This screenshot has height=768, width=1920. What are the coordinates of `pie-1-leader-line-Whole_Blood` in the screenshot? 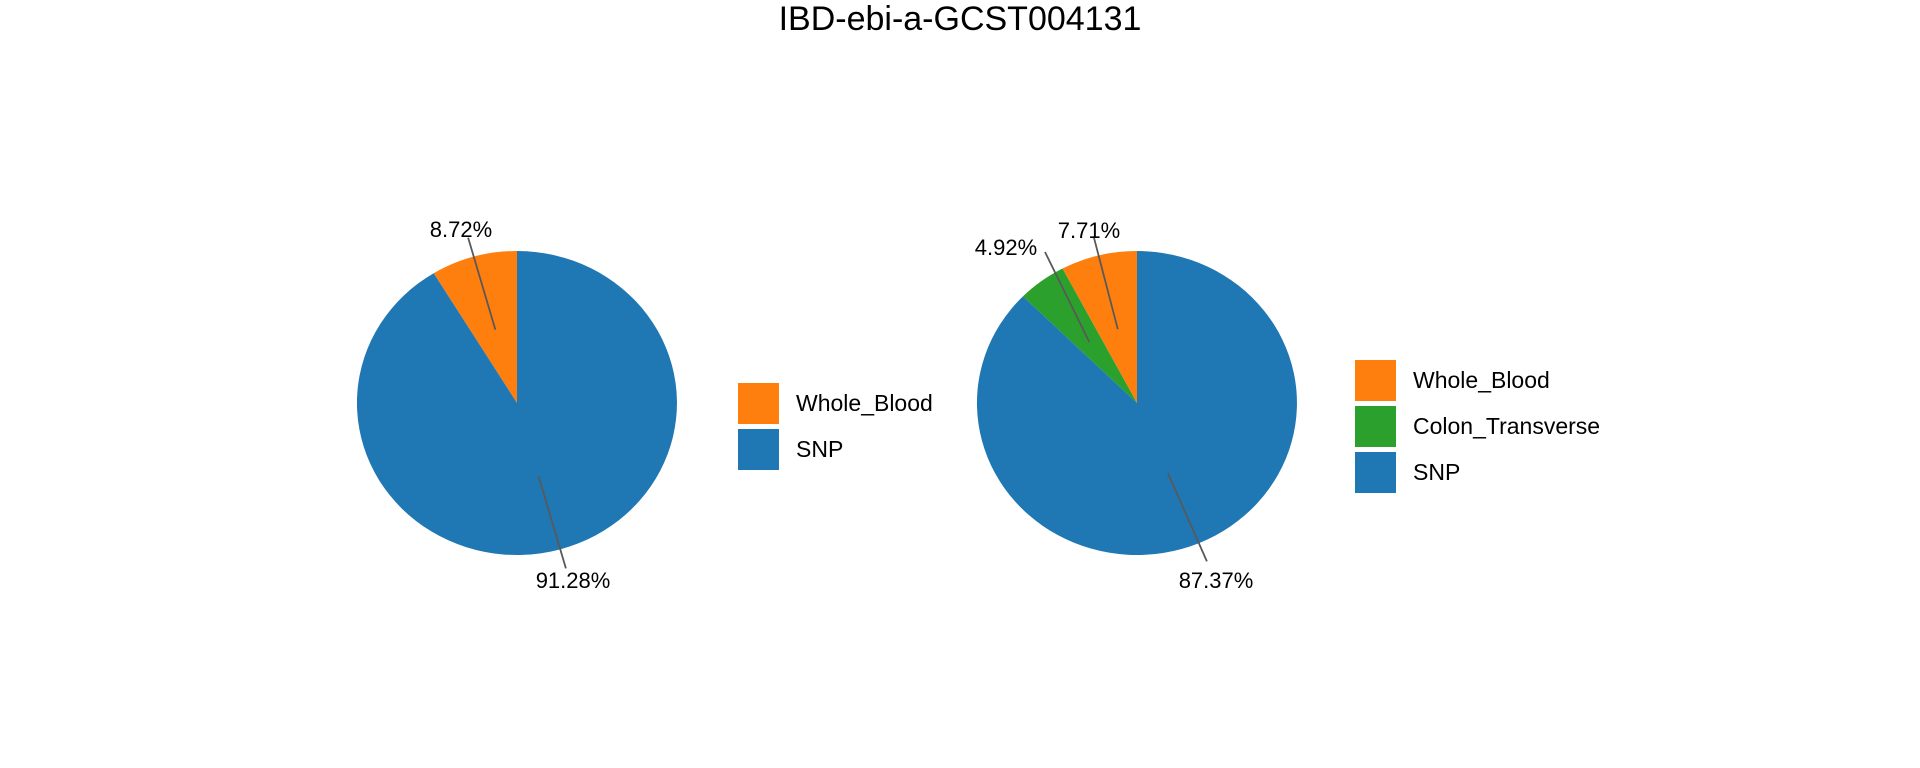 It's located at (482, 284).